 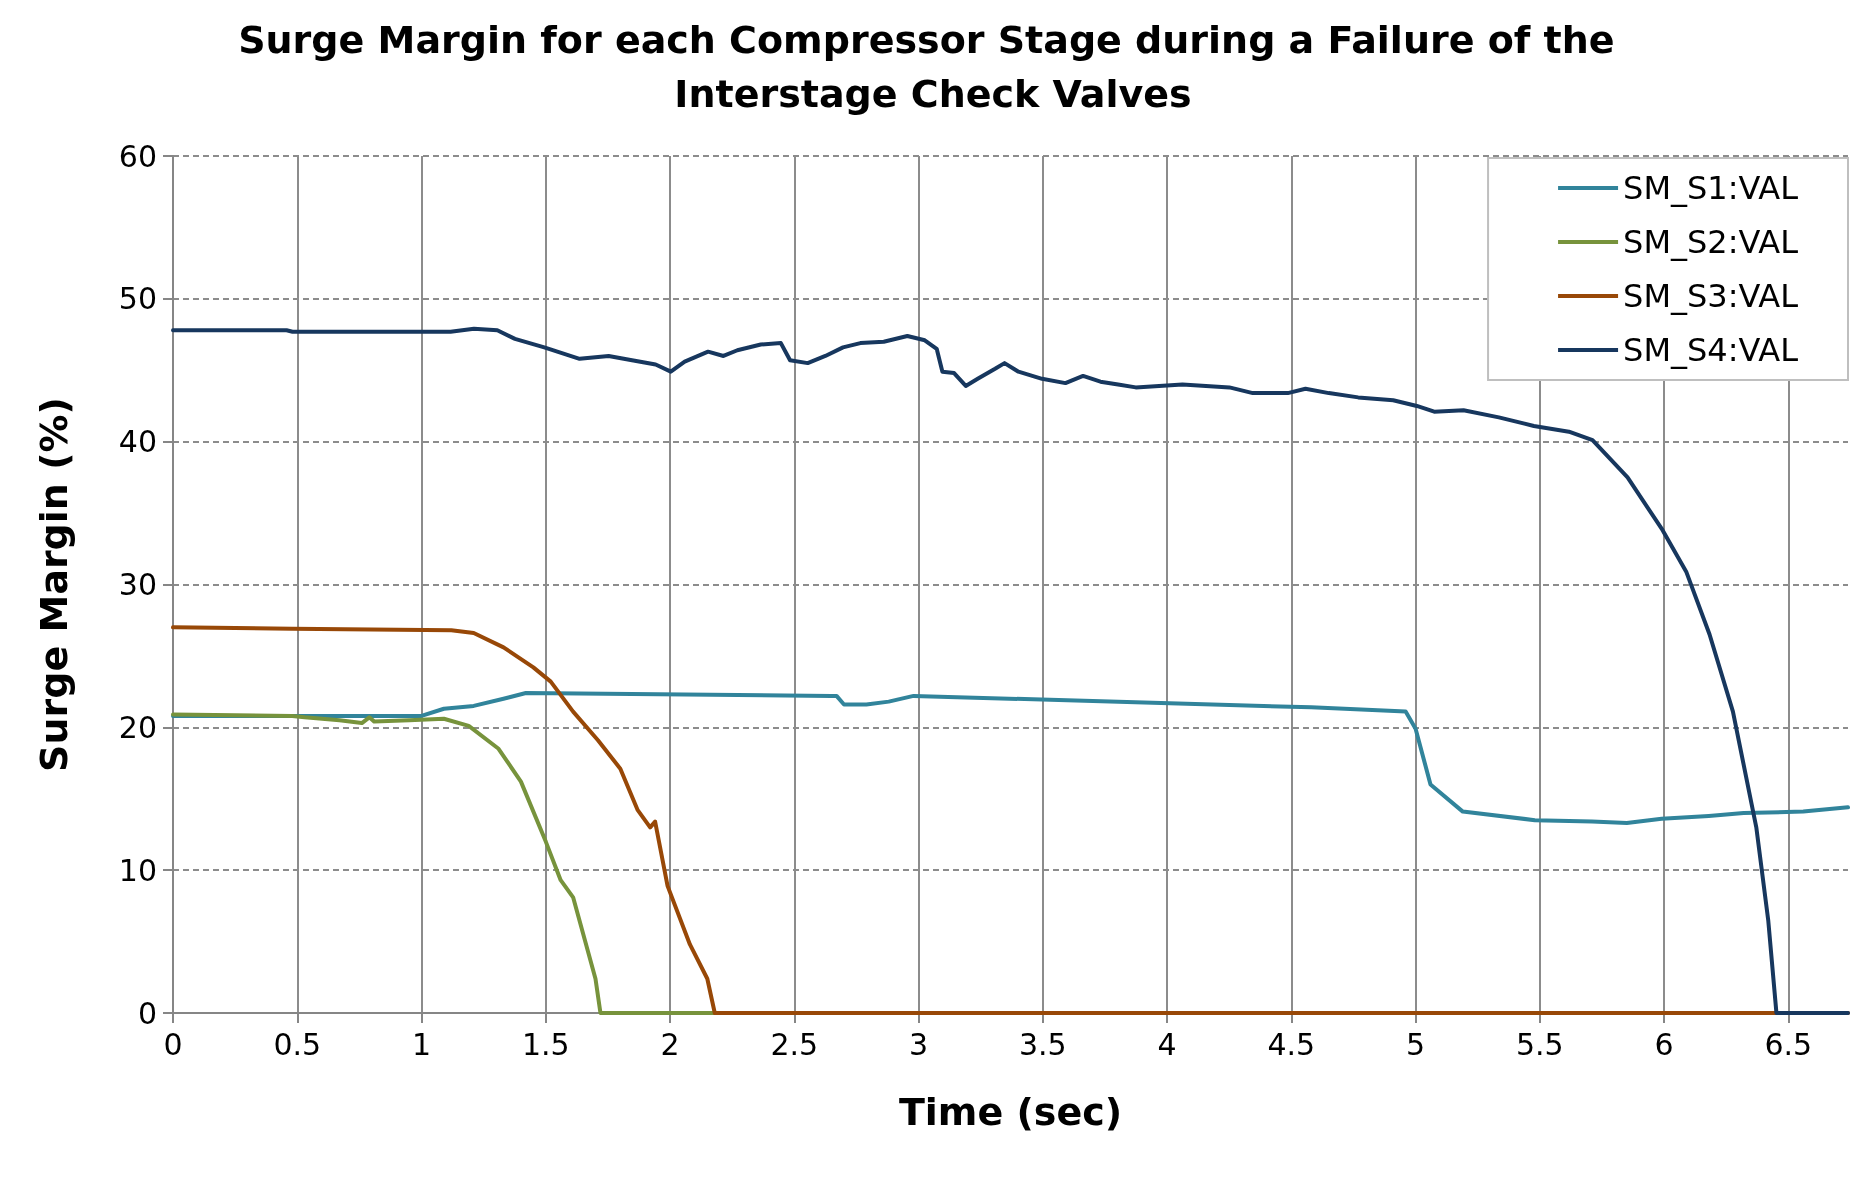 I want to click on y-tick-label: 10, so click(x=137, y=870).